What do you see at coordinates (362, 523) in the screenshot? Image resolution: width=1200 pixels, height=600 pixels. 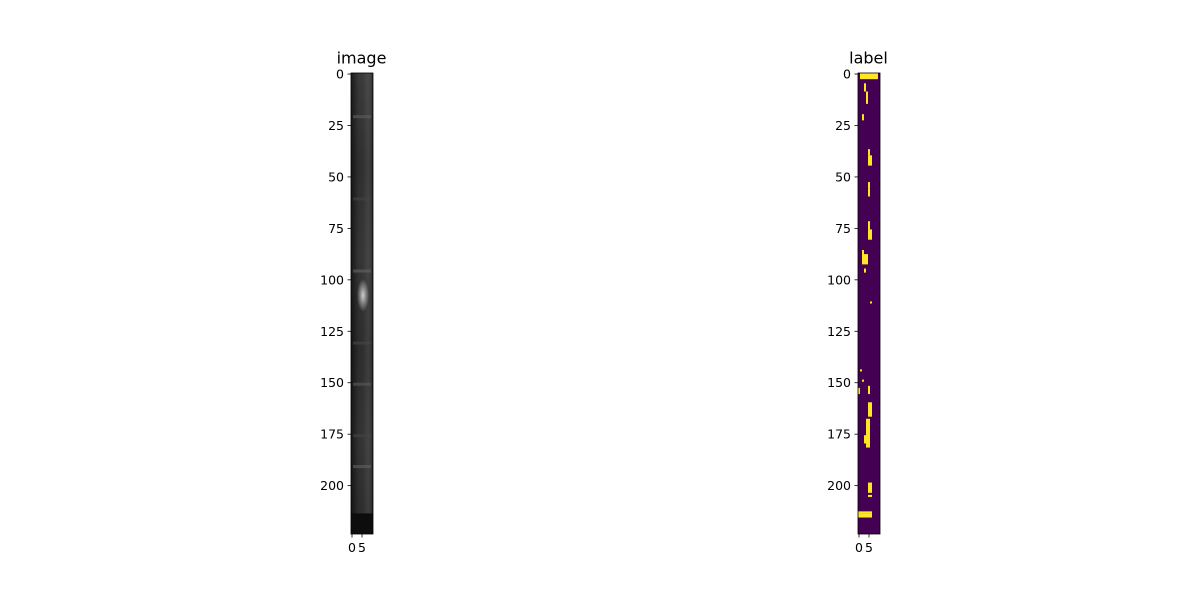 I see `image-dark-band` at bounding box center [362, 523].